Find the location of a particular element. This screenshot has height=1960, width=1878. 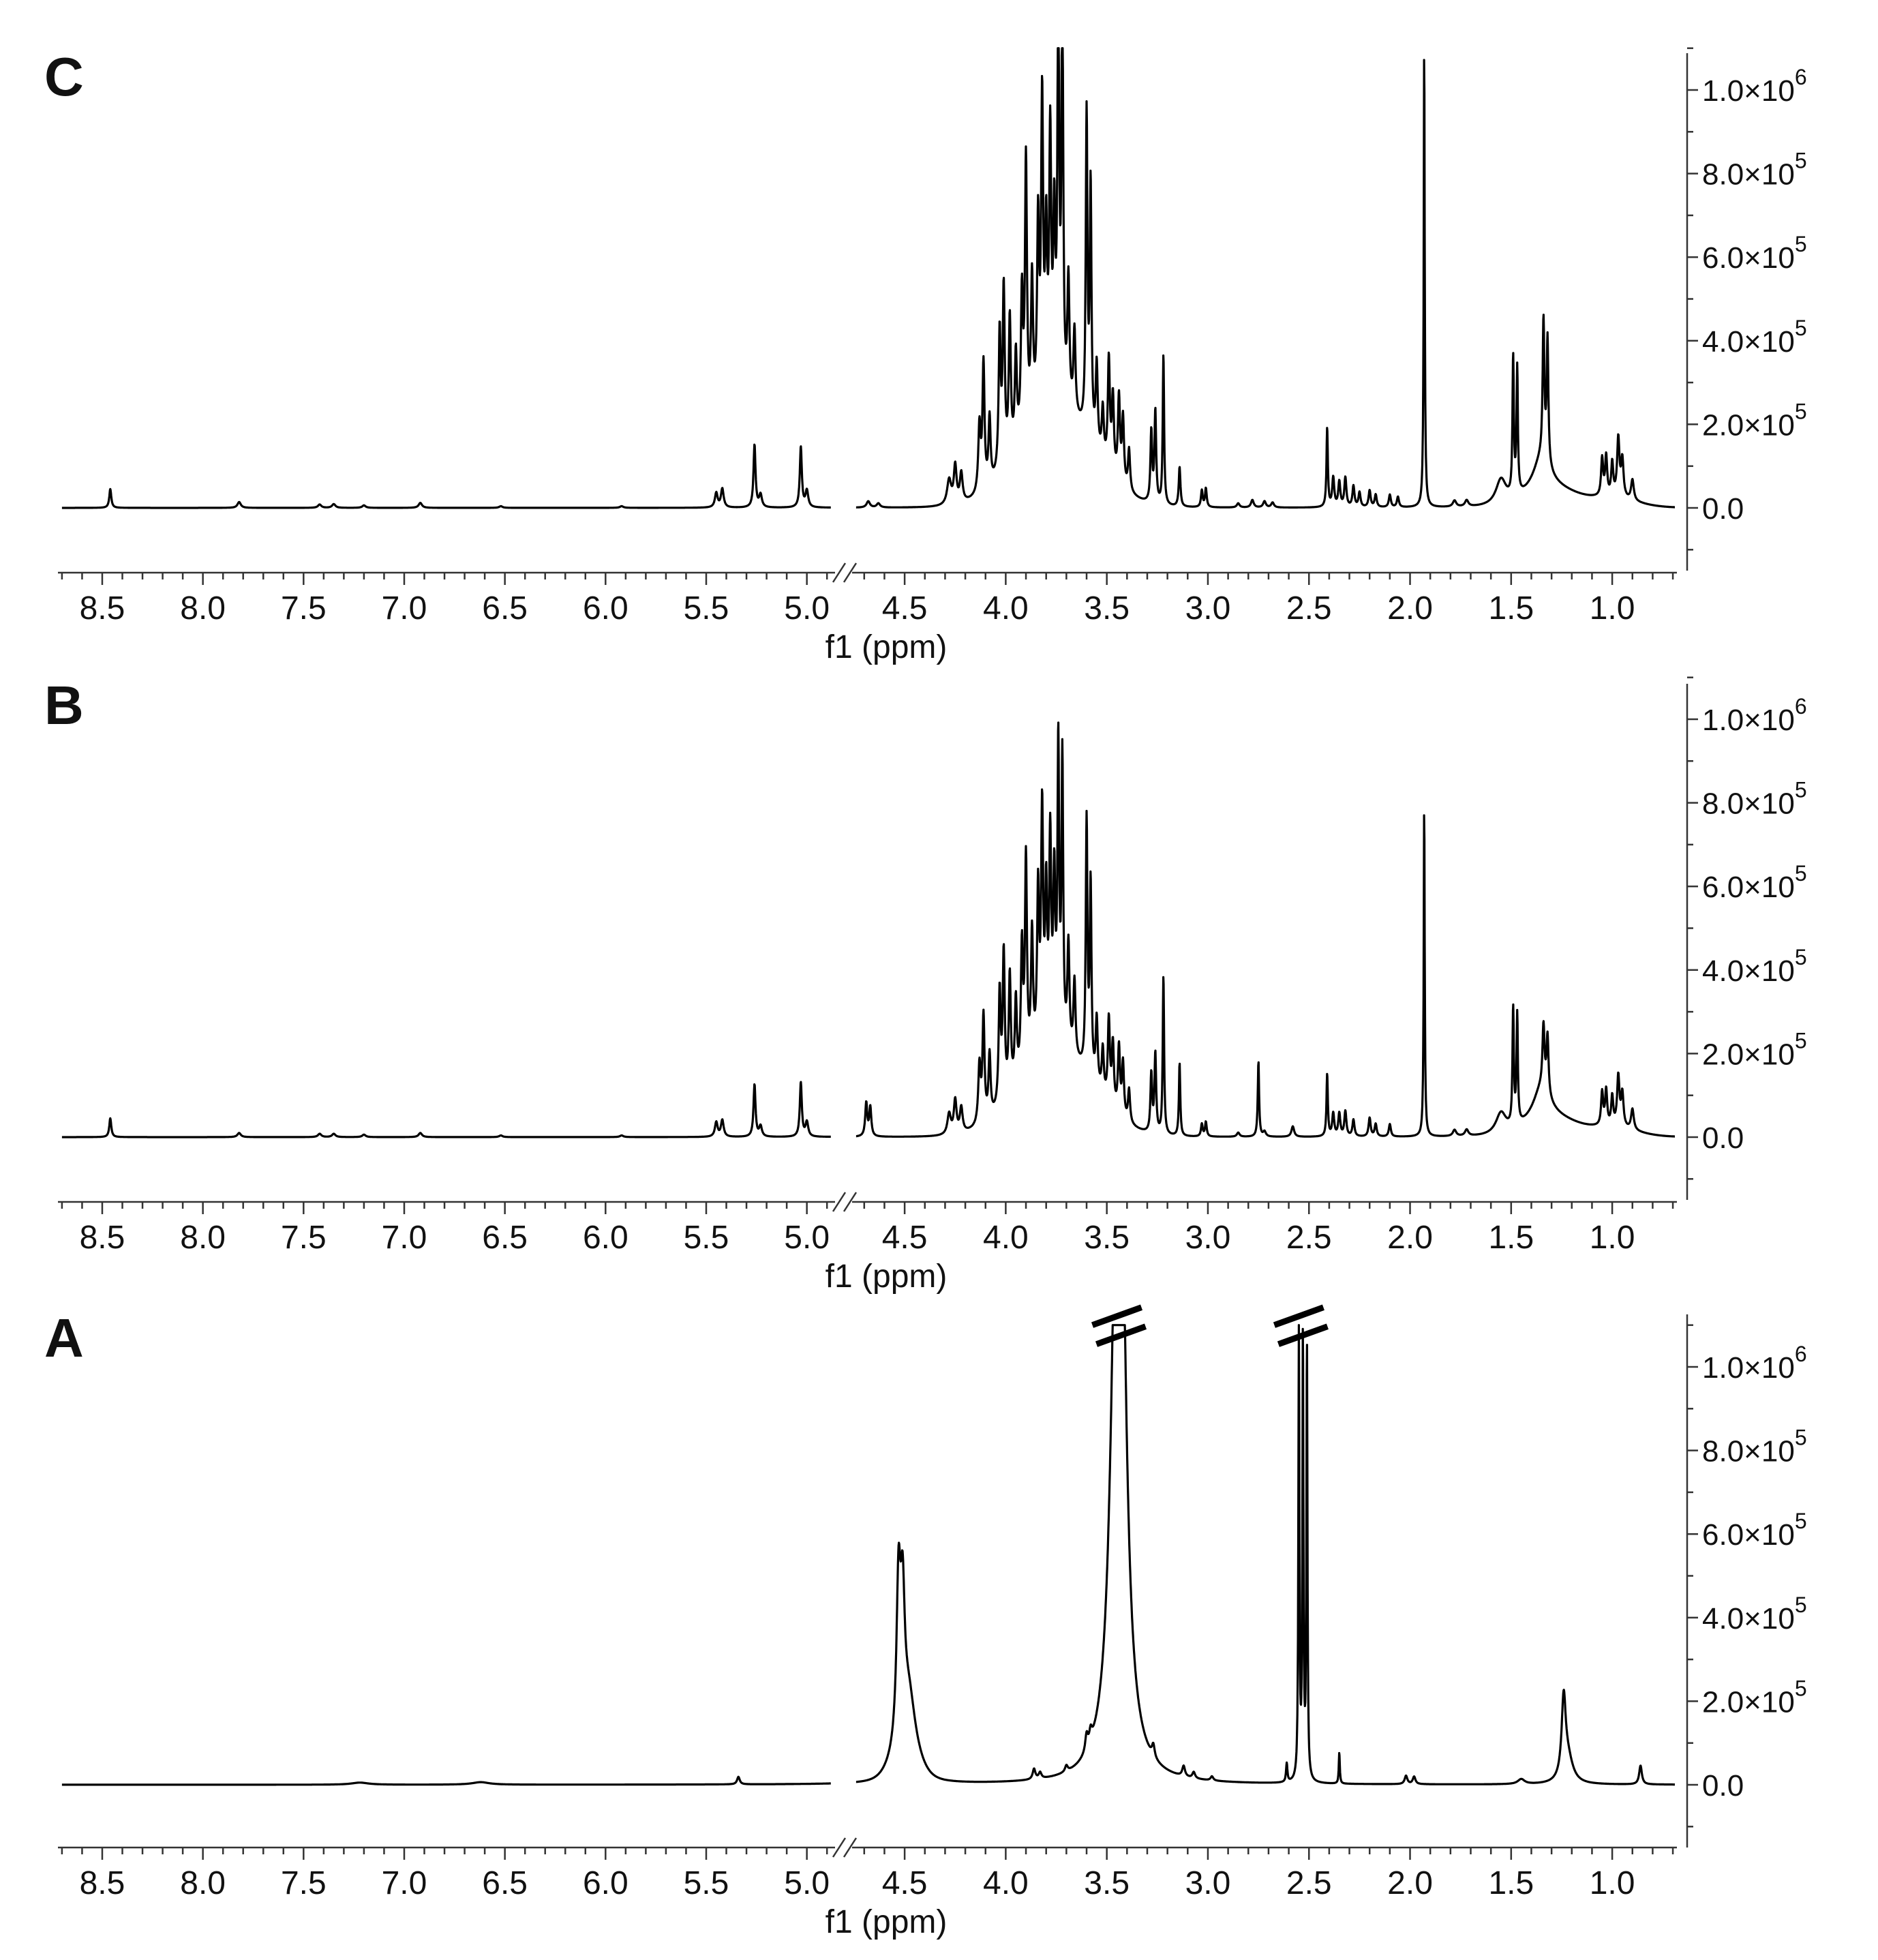

panel-label: C is located at coordinates (64, 76).